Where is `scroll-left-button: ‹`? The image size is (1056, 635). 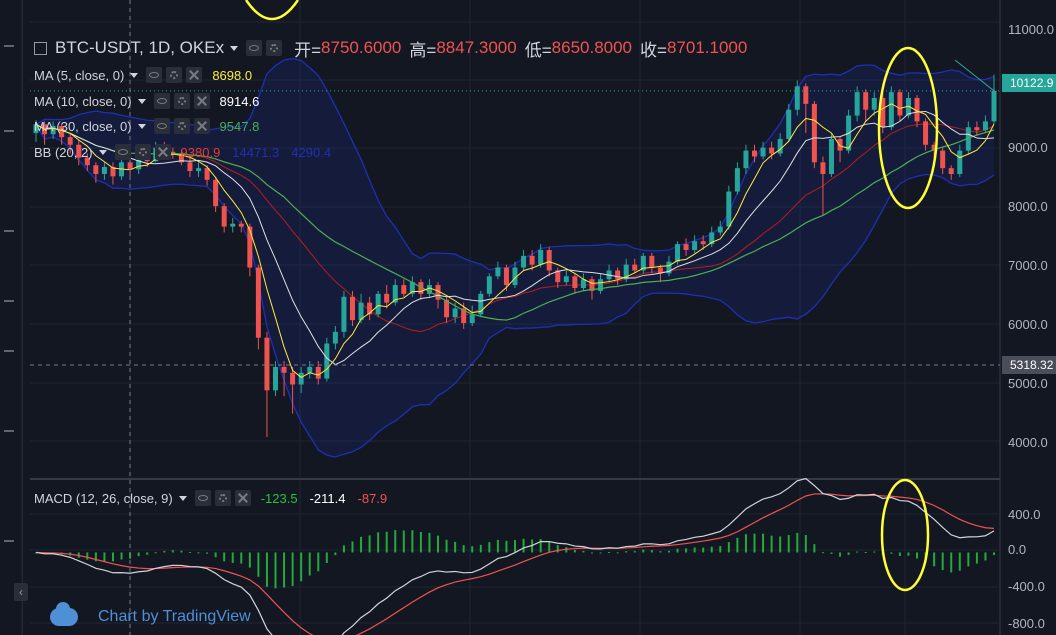
scroll-left-button: ‹ is located at coordinates (21, 592).